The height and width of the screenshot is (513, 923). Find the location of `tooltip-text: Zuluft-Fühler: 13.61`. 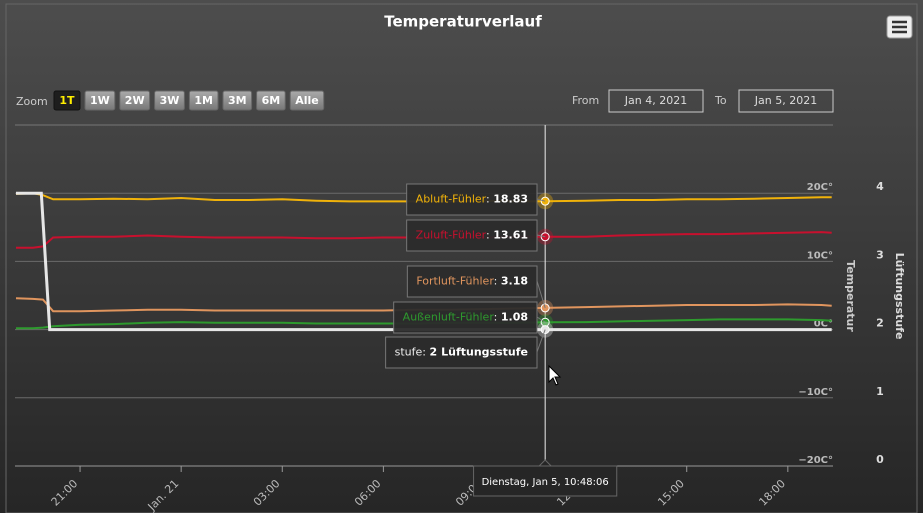

tooltip-text: Zuluft-Fühler: 13.61 is located at coordinates (472, 235).